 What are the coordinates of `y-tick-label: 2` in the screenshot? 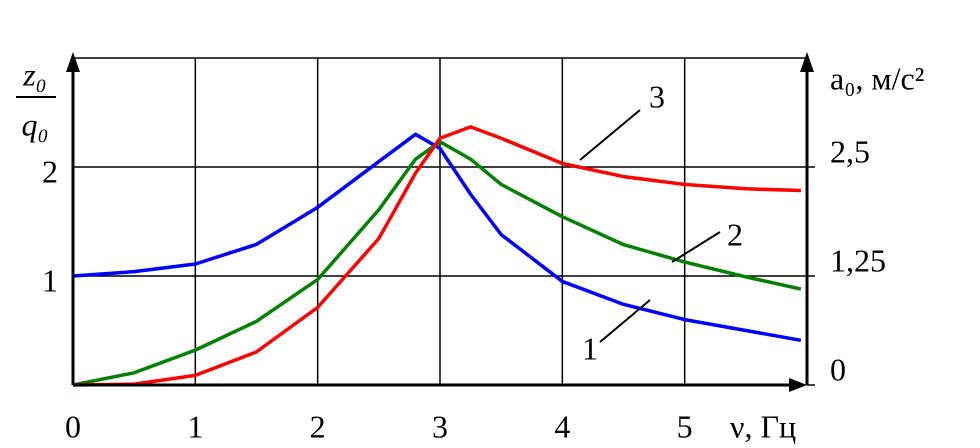 It's located at (50, 171).